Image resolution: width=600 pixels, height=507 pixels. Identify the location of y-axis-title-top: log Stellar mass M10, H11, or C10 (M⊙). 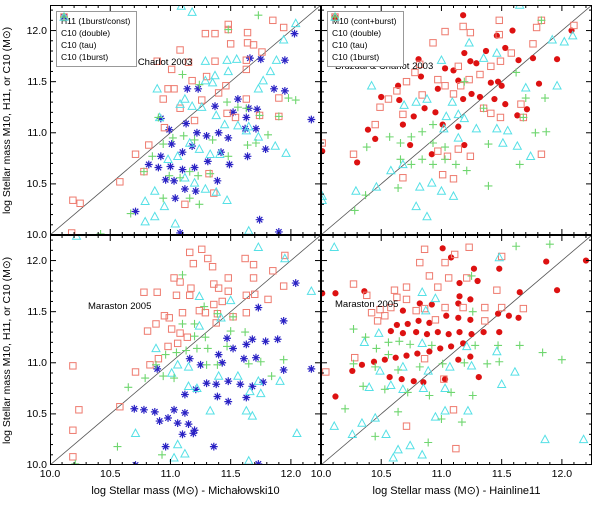
(7, 120).